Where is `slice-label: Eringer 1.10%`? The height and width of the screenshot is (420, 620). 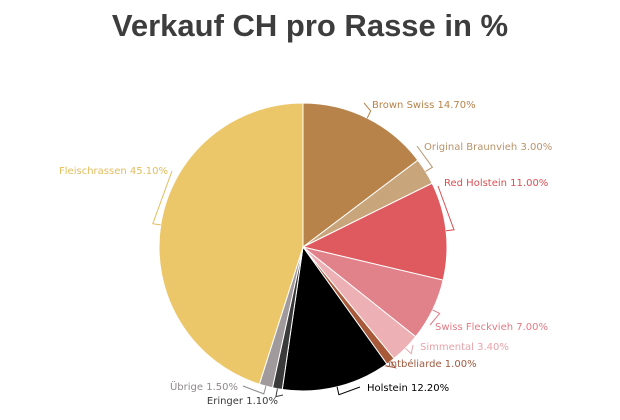
slice-label: Eringer 1.10% is located at coordinates (242, 401).